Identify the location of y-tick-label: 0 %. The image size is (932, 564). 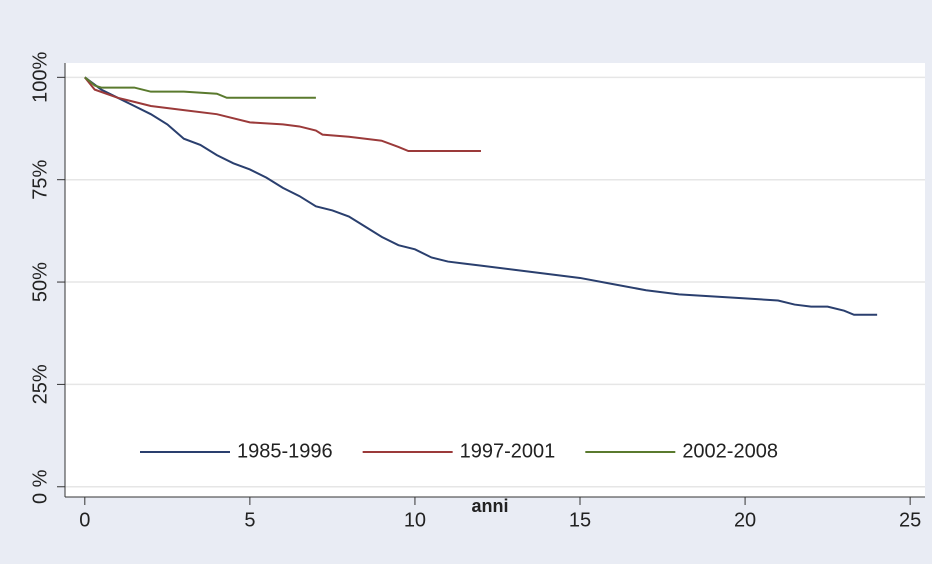
(40, 486).